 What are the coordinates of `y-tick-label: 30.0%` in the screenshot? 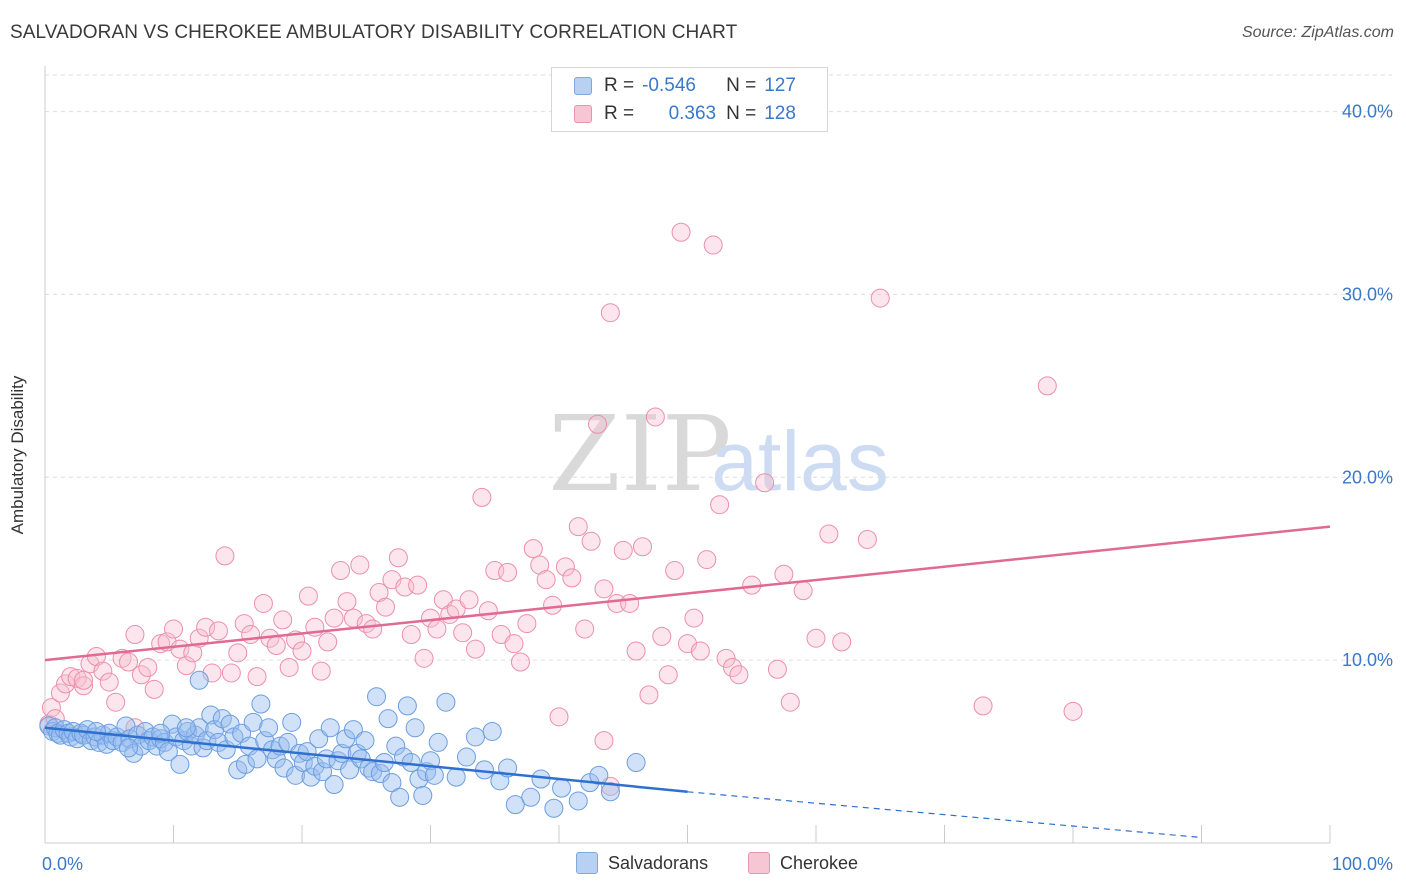 It's located at (1367, 294).